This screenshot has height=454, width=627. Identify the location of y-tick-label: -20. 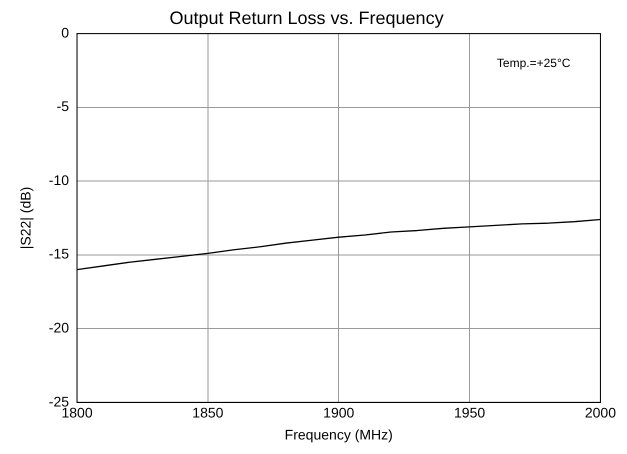
(59, 328).